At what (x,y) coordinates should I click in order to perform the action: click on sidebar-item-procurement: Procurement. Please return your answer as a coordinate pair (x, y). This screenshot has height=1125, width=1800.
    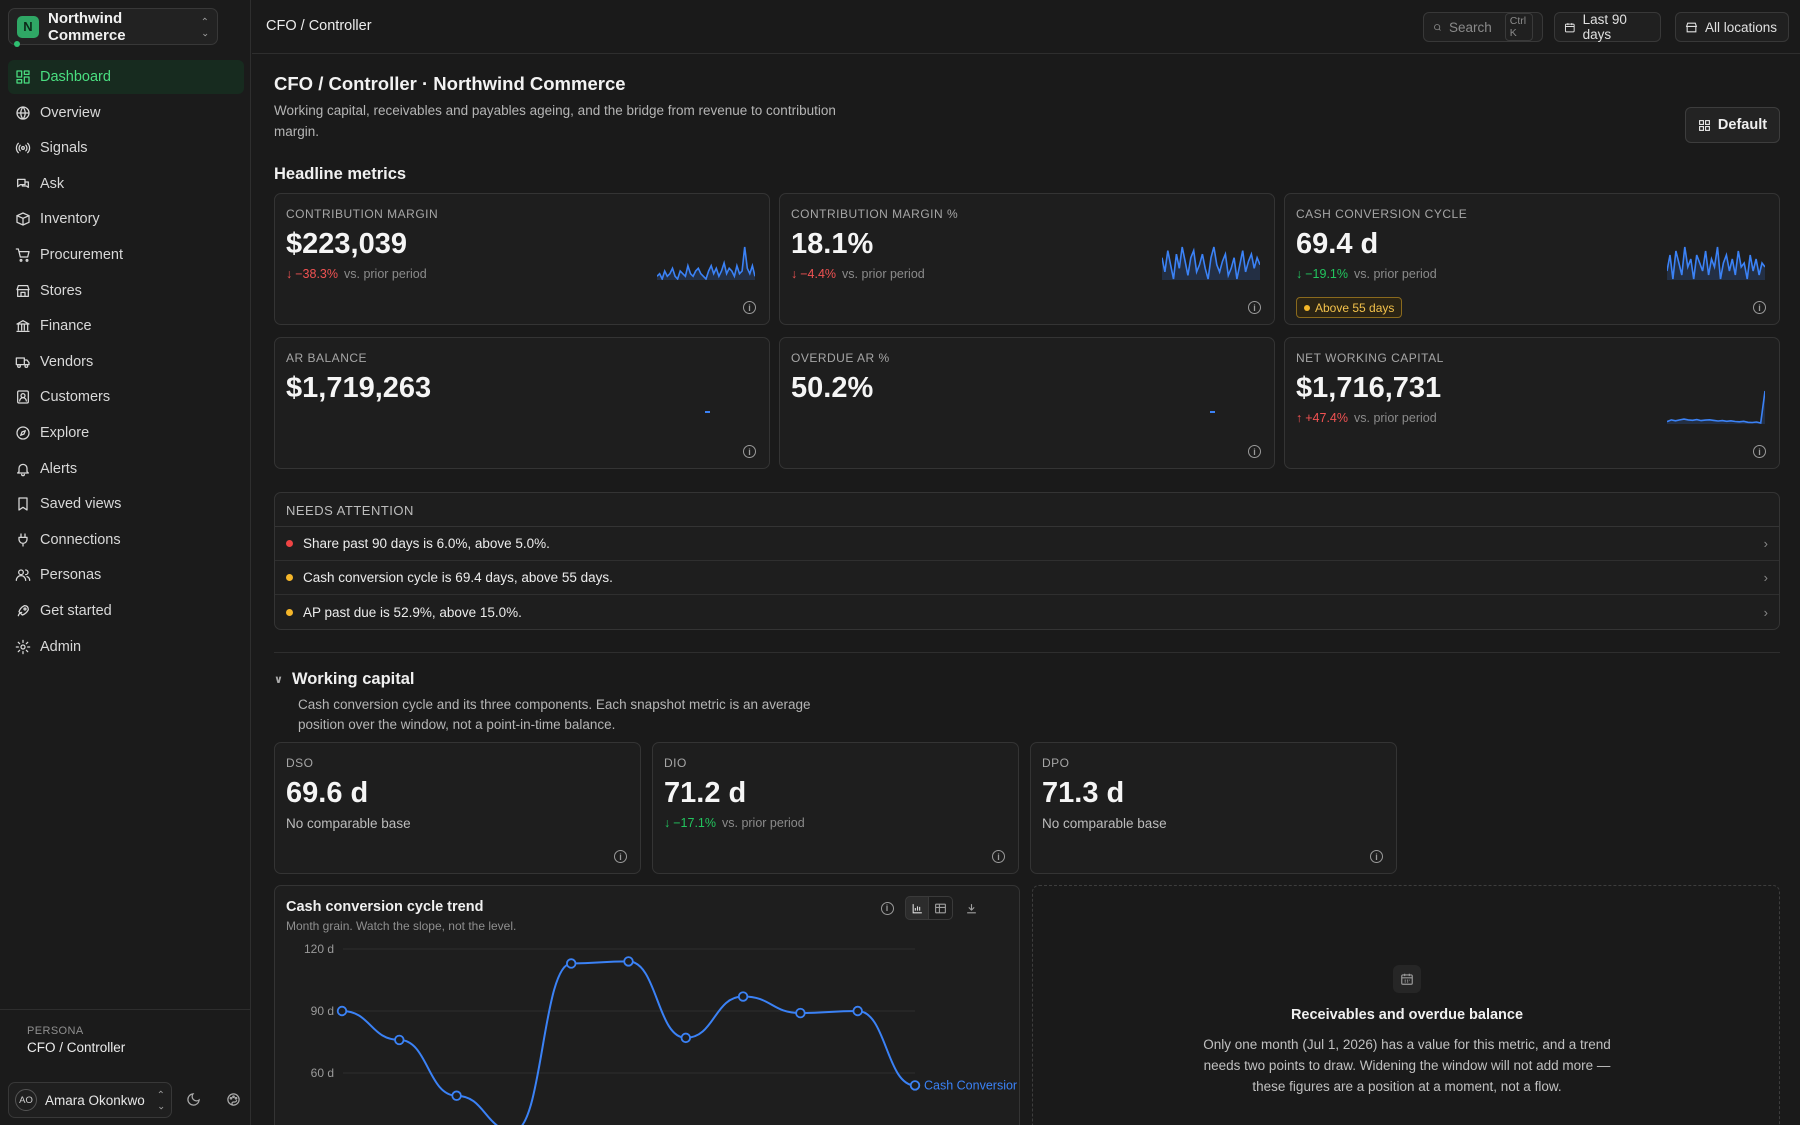
    Looking at the image, I should click on (126, 255).